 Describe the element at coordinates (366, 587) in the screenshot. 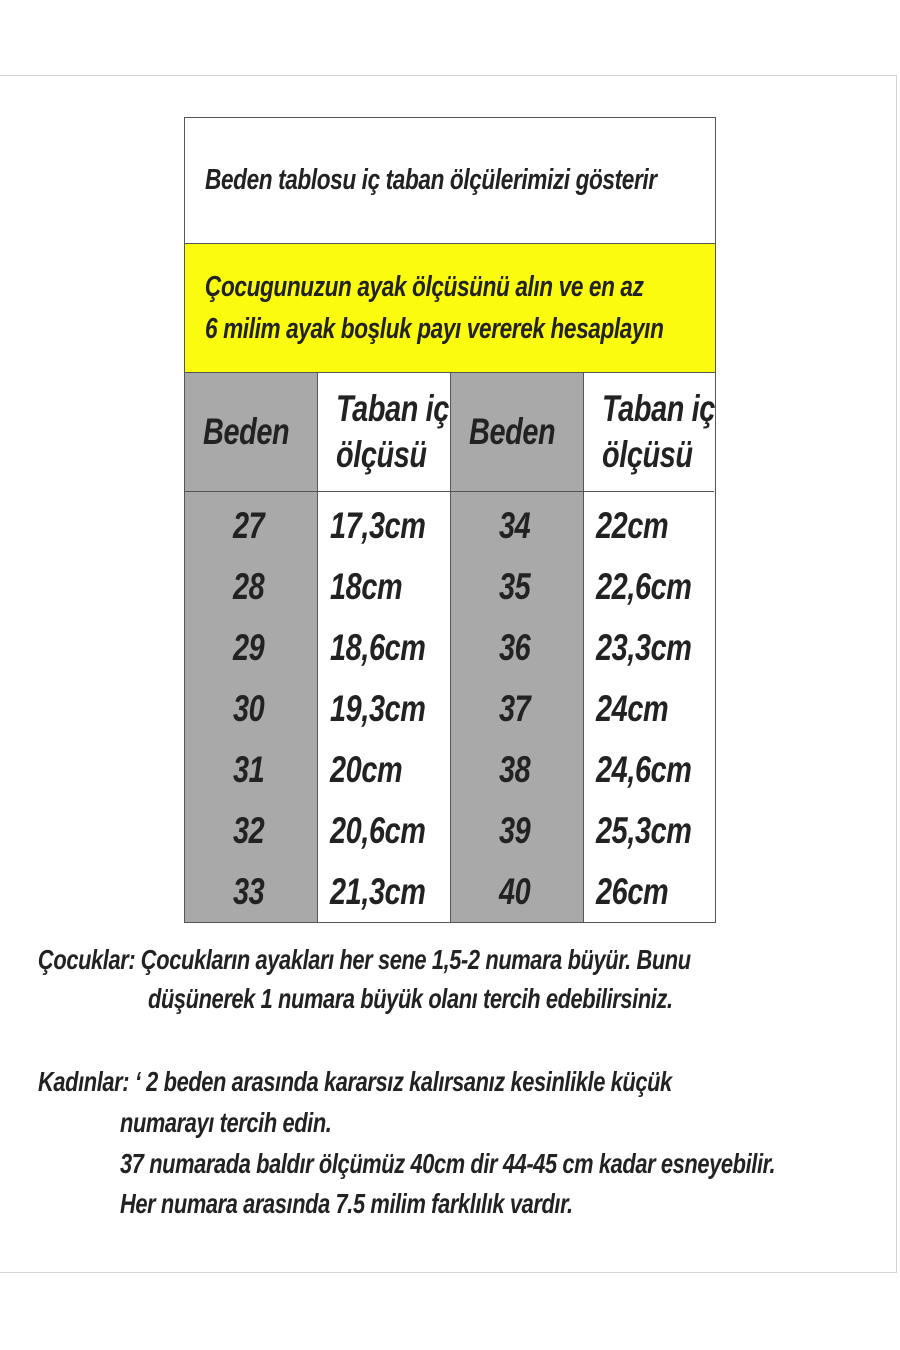

I see `cell-text: 18cm` at that location.